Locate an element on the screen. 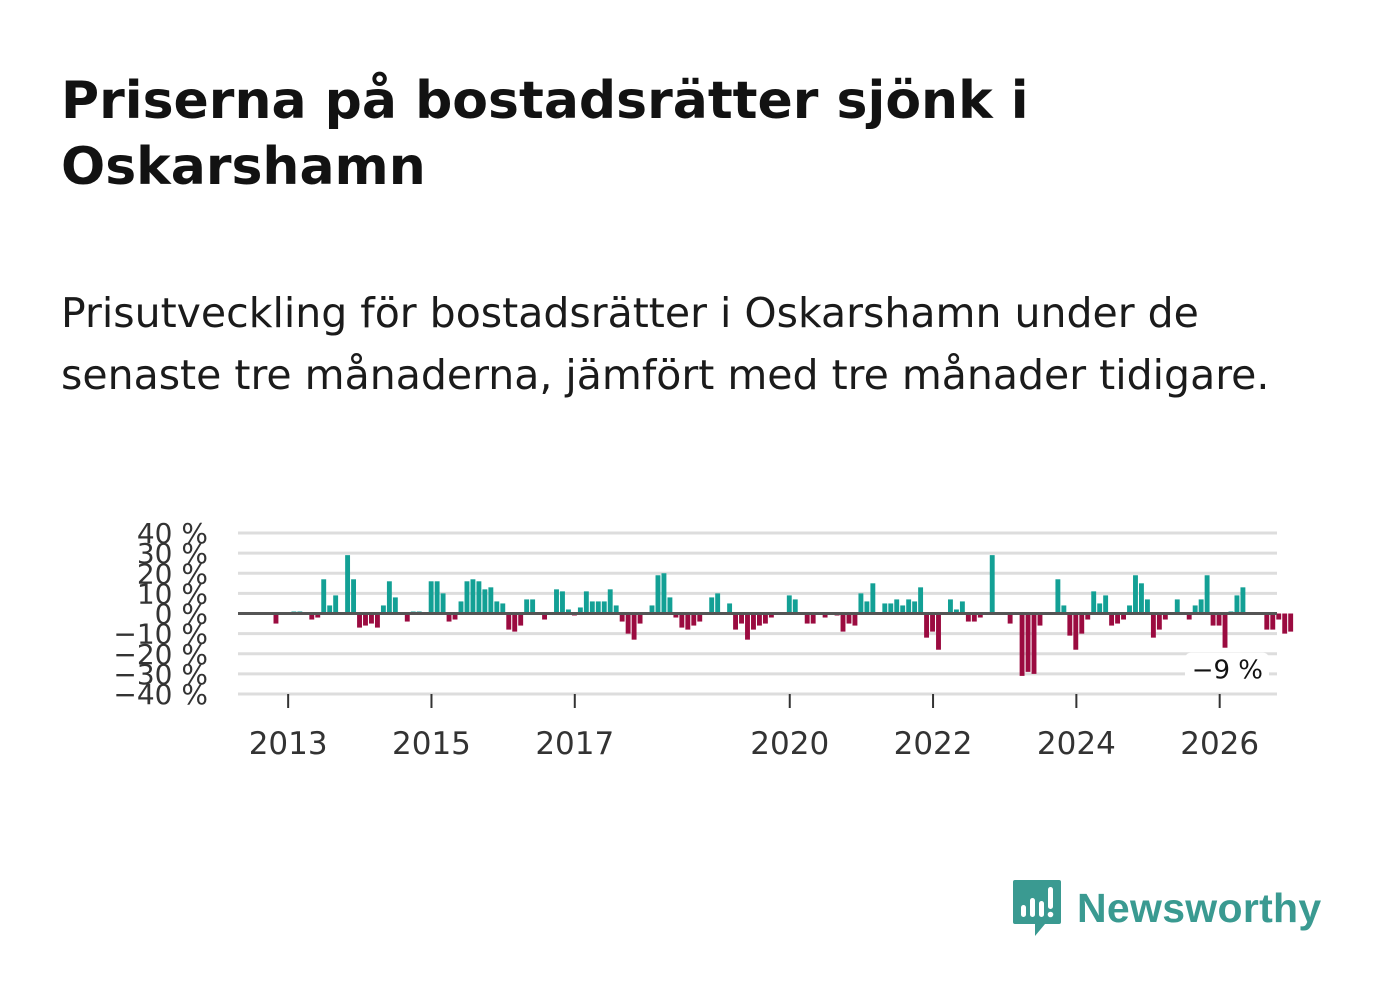  y-tick-label: −20 % is located at coordinates (160, 654).